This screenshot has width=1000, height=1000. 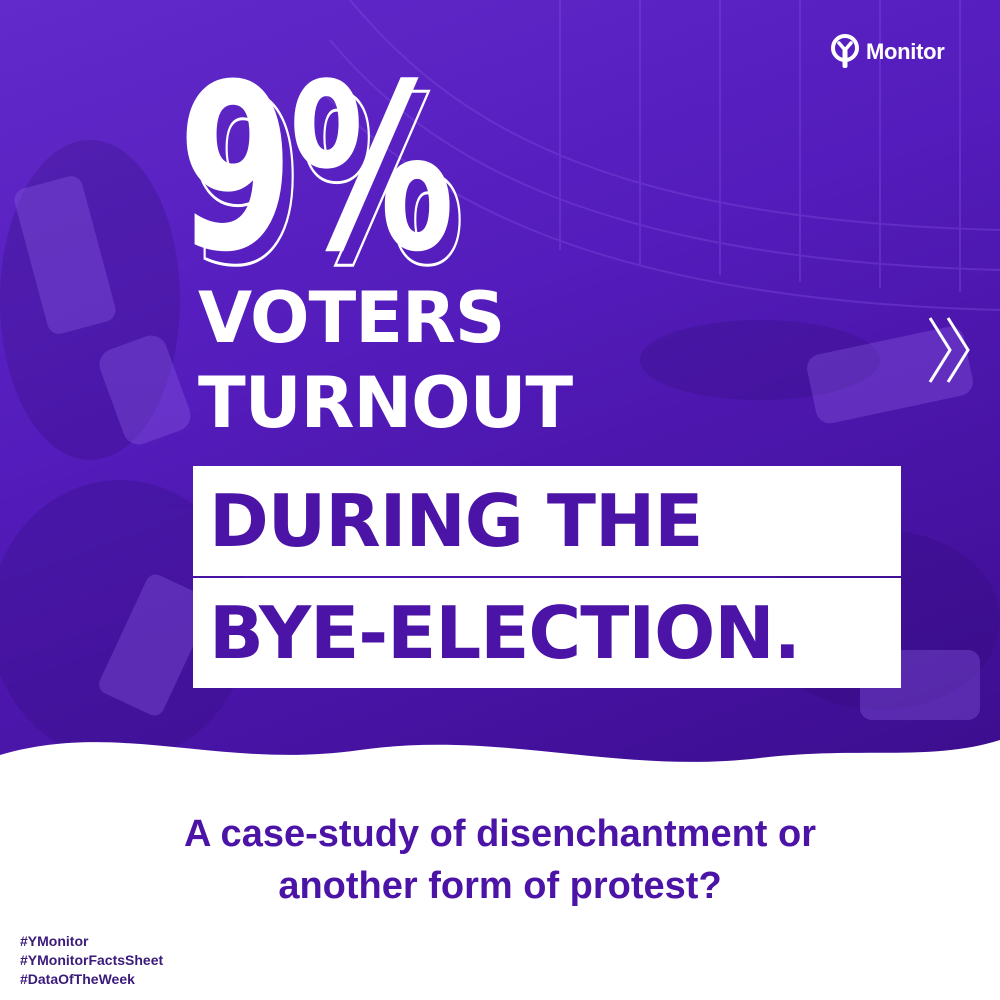 I want to click on double-chevron-right-icon, so click(x=949, y=350).